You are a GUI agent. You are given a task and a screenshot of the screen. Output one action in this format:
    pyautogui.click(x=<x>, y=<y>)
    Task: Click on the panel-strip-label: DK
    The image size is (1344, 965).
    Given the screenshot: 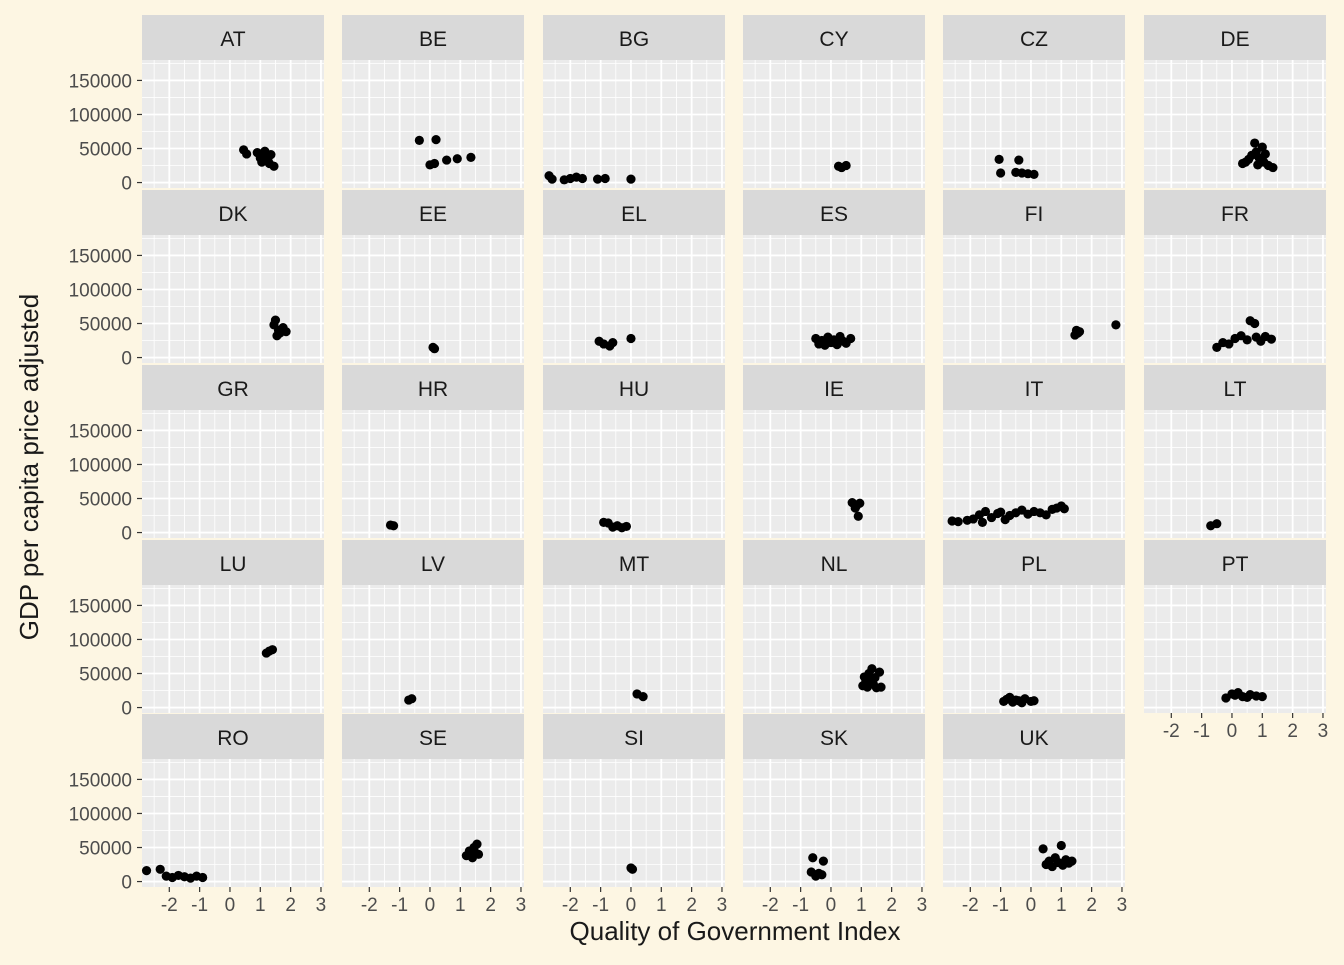 What is the action you would take?
    pyautogui.click(x=232, y=214)
    